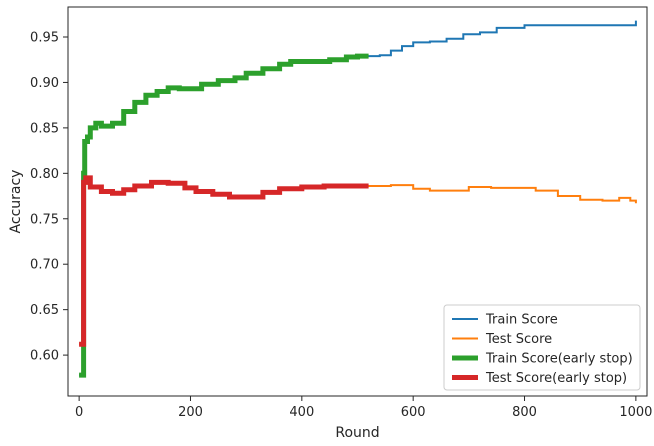  Describe the element at coordinates (44, 83) in the screenshot. I see `y-tick-label: 0.90` at that location.